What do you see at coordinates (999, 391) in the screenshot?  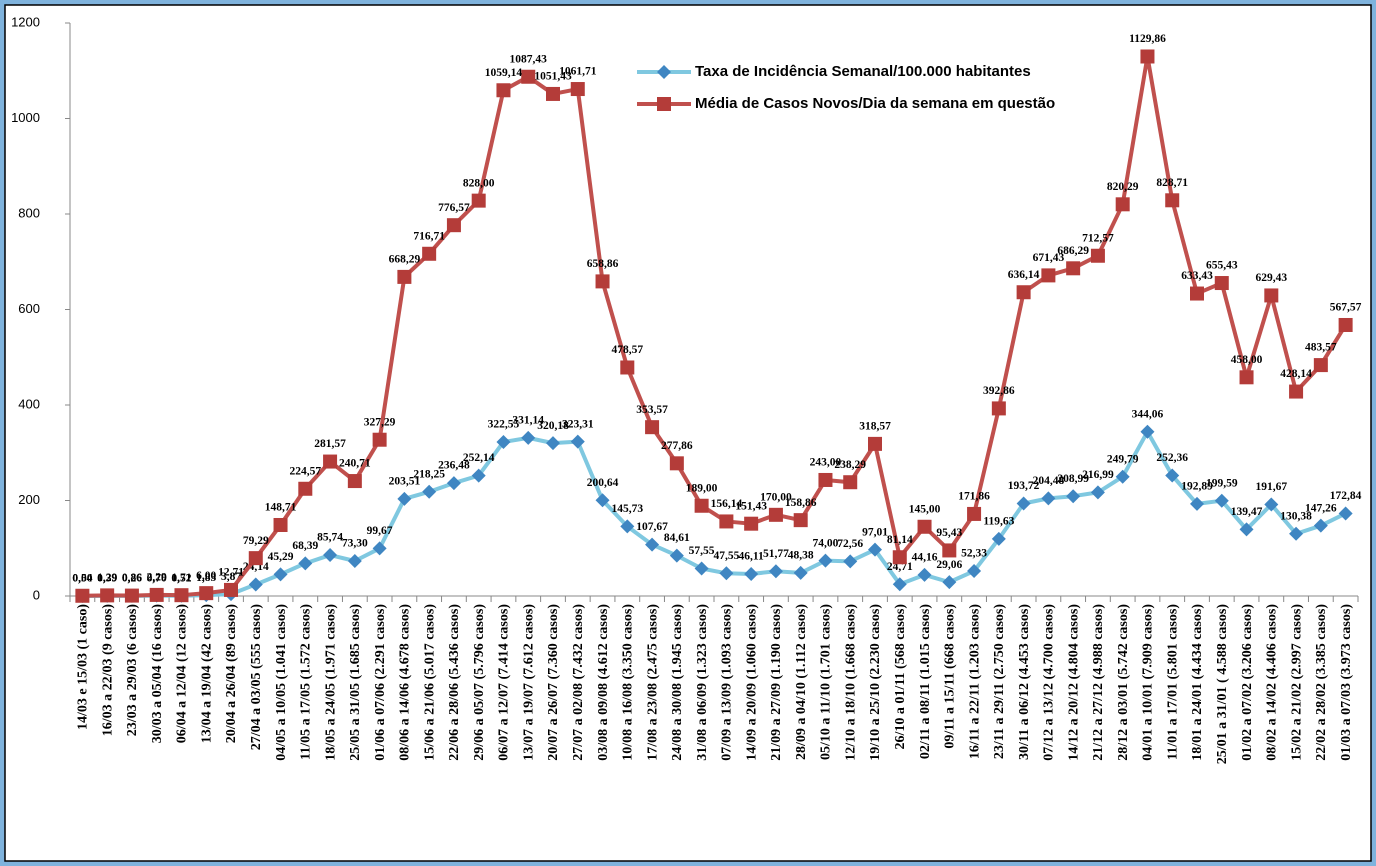 I see `value-label: 392,86` at bounding box center [999, 391].